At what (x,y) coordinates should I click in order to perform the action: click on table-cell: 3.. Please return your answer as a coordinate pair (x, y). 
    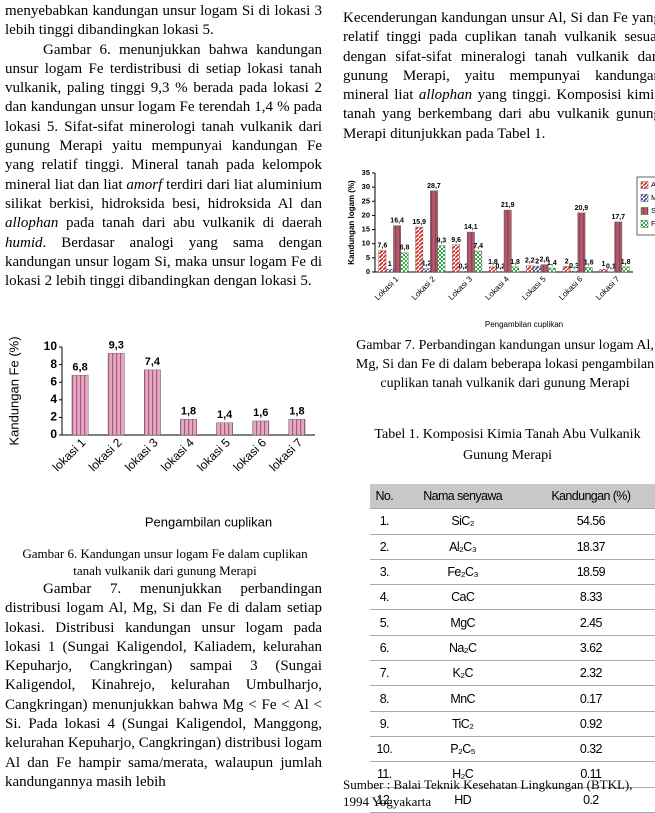
    Looking at the image, I should click on (384, 571).